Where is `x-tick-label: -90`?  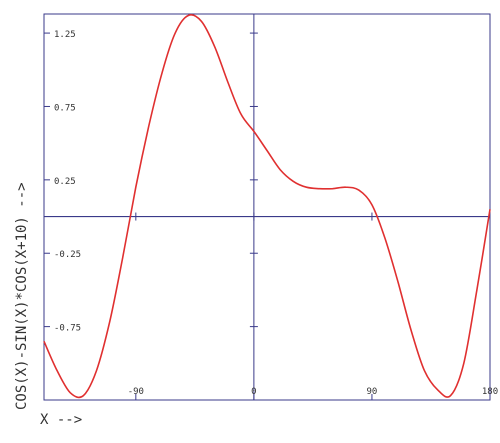
x-tick-label: -90 is located at coordinates (136, 392).